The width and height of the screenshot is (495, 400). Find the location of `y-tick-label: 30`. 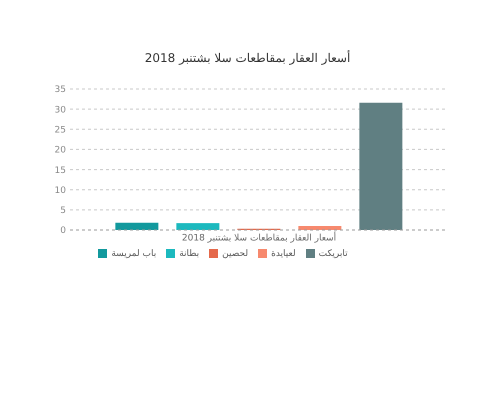

y-tick-label: 30 is located at coordinates (60, 110).